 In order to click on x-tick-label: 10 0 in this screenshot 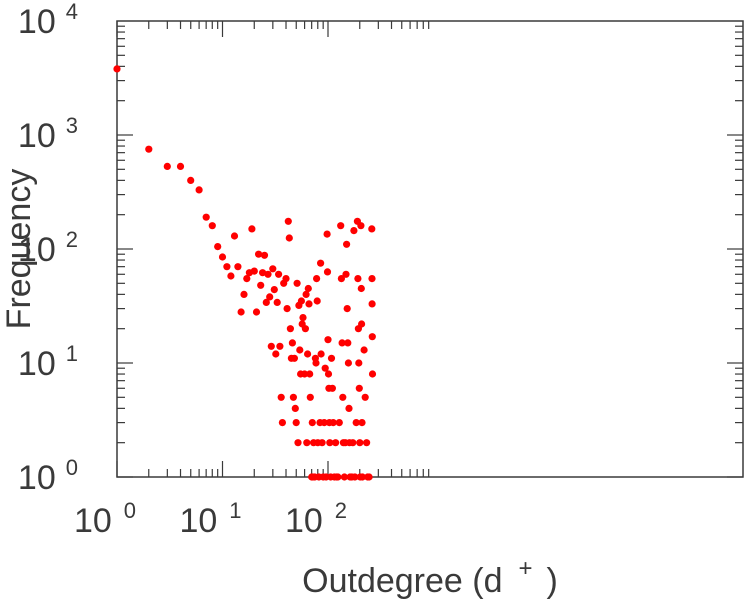, I will do `click(105, 519)`.